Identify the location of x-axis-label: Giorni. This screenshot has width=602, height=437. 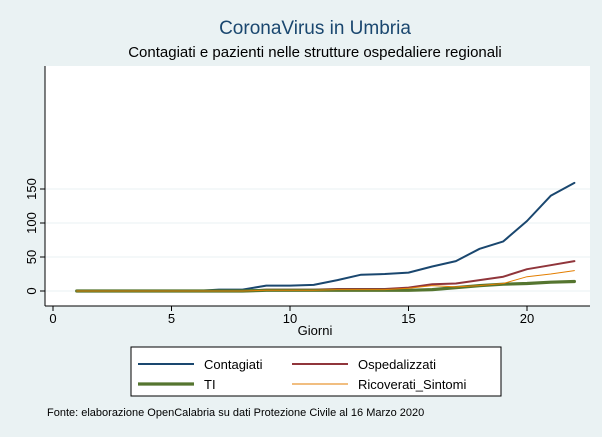
(315, 330).